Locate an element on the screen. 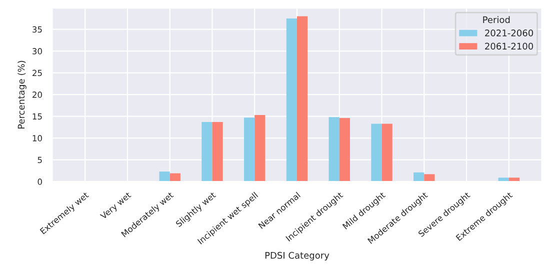 Image resolution: width=550 pixels, height=267 pixels. x-axis-title: PDSI Category is located at coordinates (297, 256).